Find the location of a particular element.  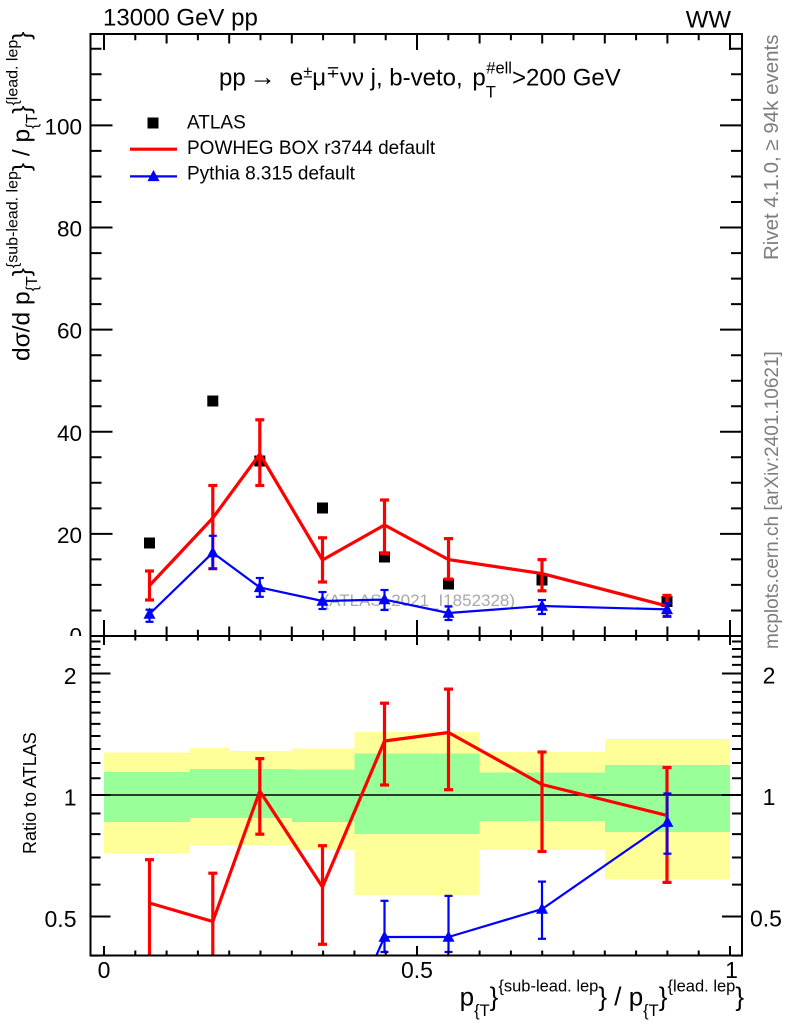

svg-text: POWHEG BOX r3744 default is located at coordinates (311, 148).